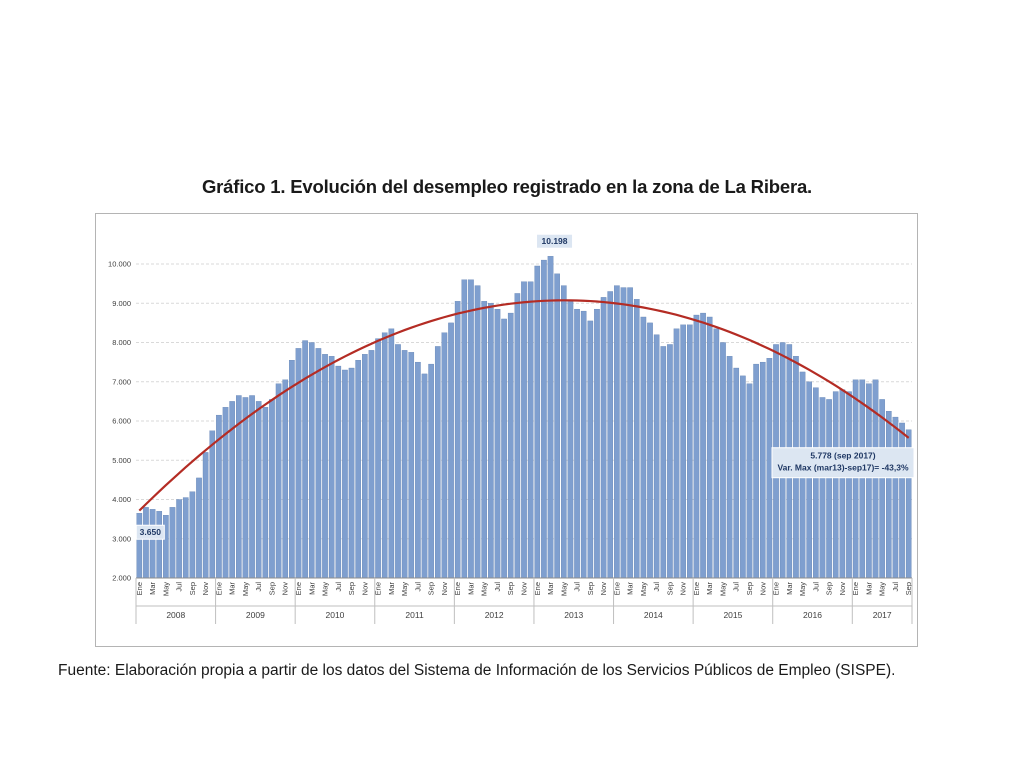 Image resolution: width=1024 pixels, height=768 pixels. Describe the element at coordinates (555, 241) in the screenshot. I see `annotation-peak-label: 10.198` at that location.